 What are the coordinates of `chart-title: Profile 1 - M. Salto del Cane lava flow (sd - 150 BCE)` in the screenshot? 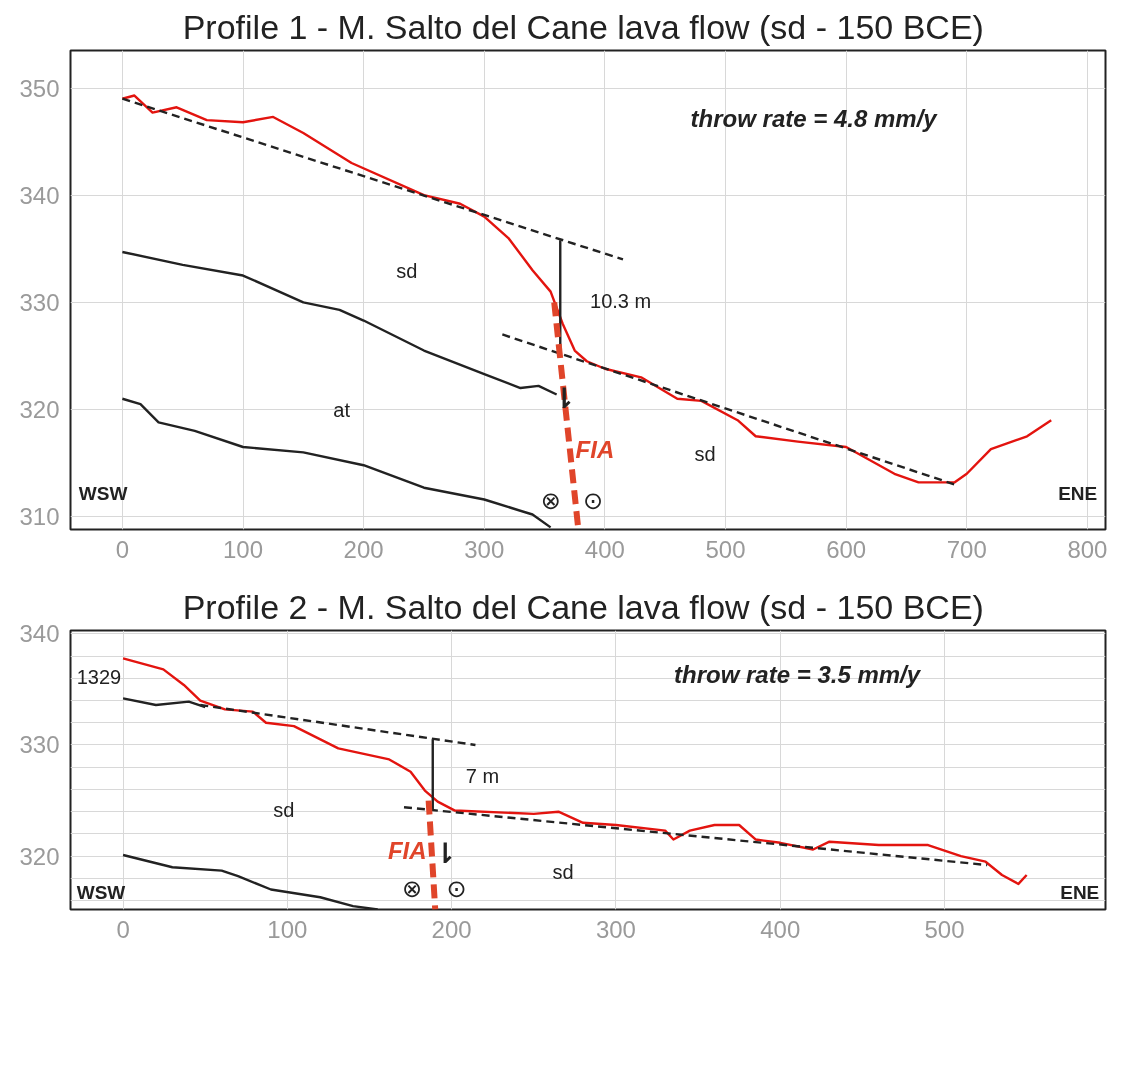 It's located at (583, 26).